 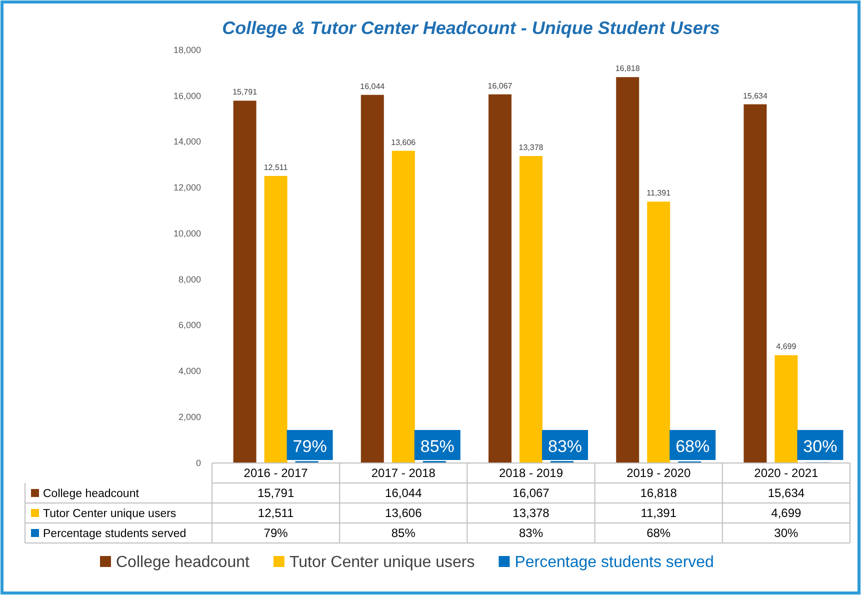 I want to click on x-tick-label: 2019 - 2020, so click(x=658, y=473).